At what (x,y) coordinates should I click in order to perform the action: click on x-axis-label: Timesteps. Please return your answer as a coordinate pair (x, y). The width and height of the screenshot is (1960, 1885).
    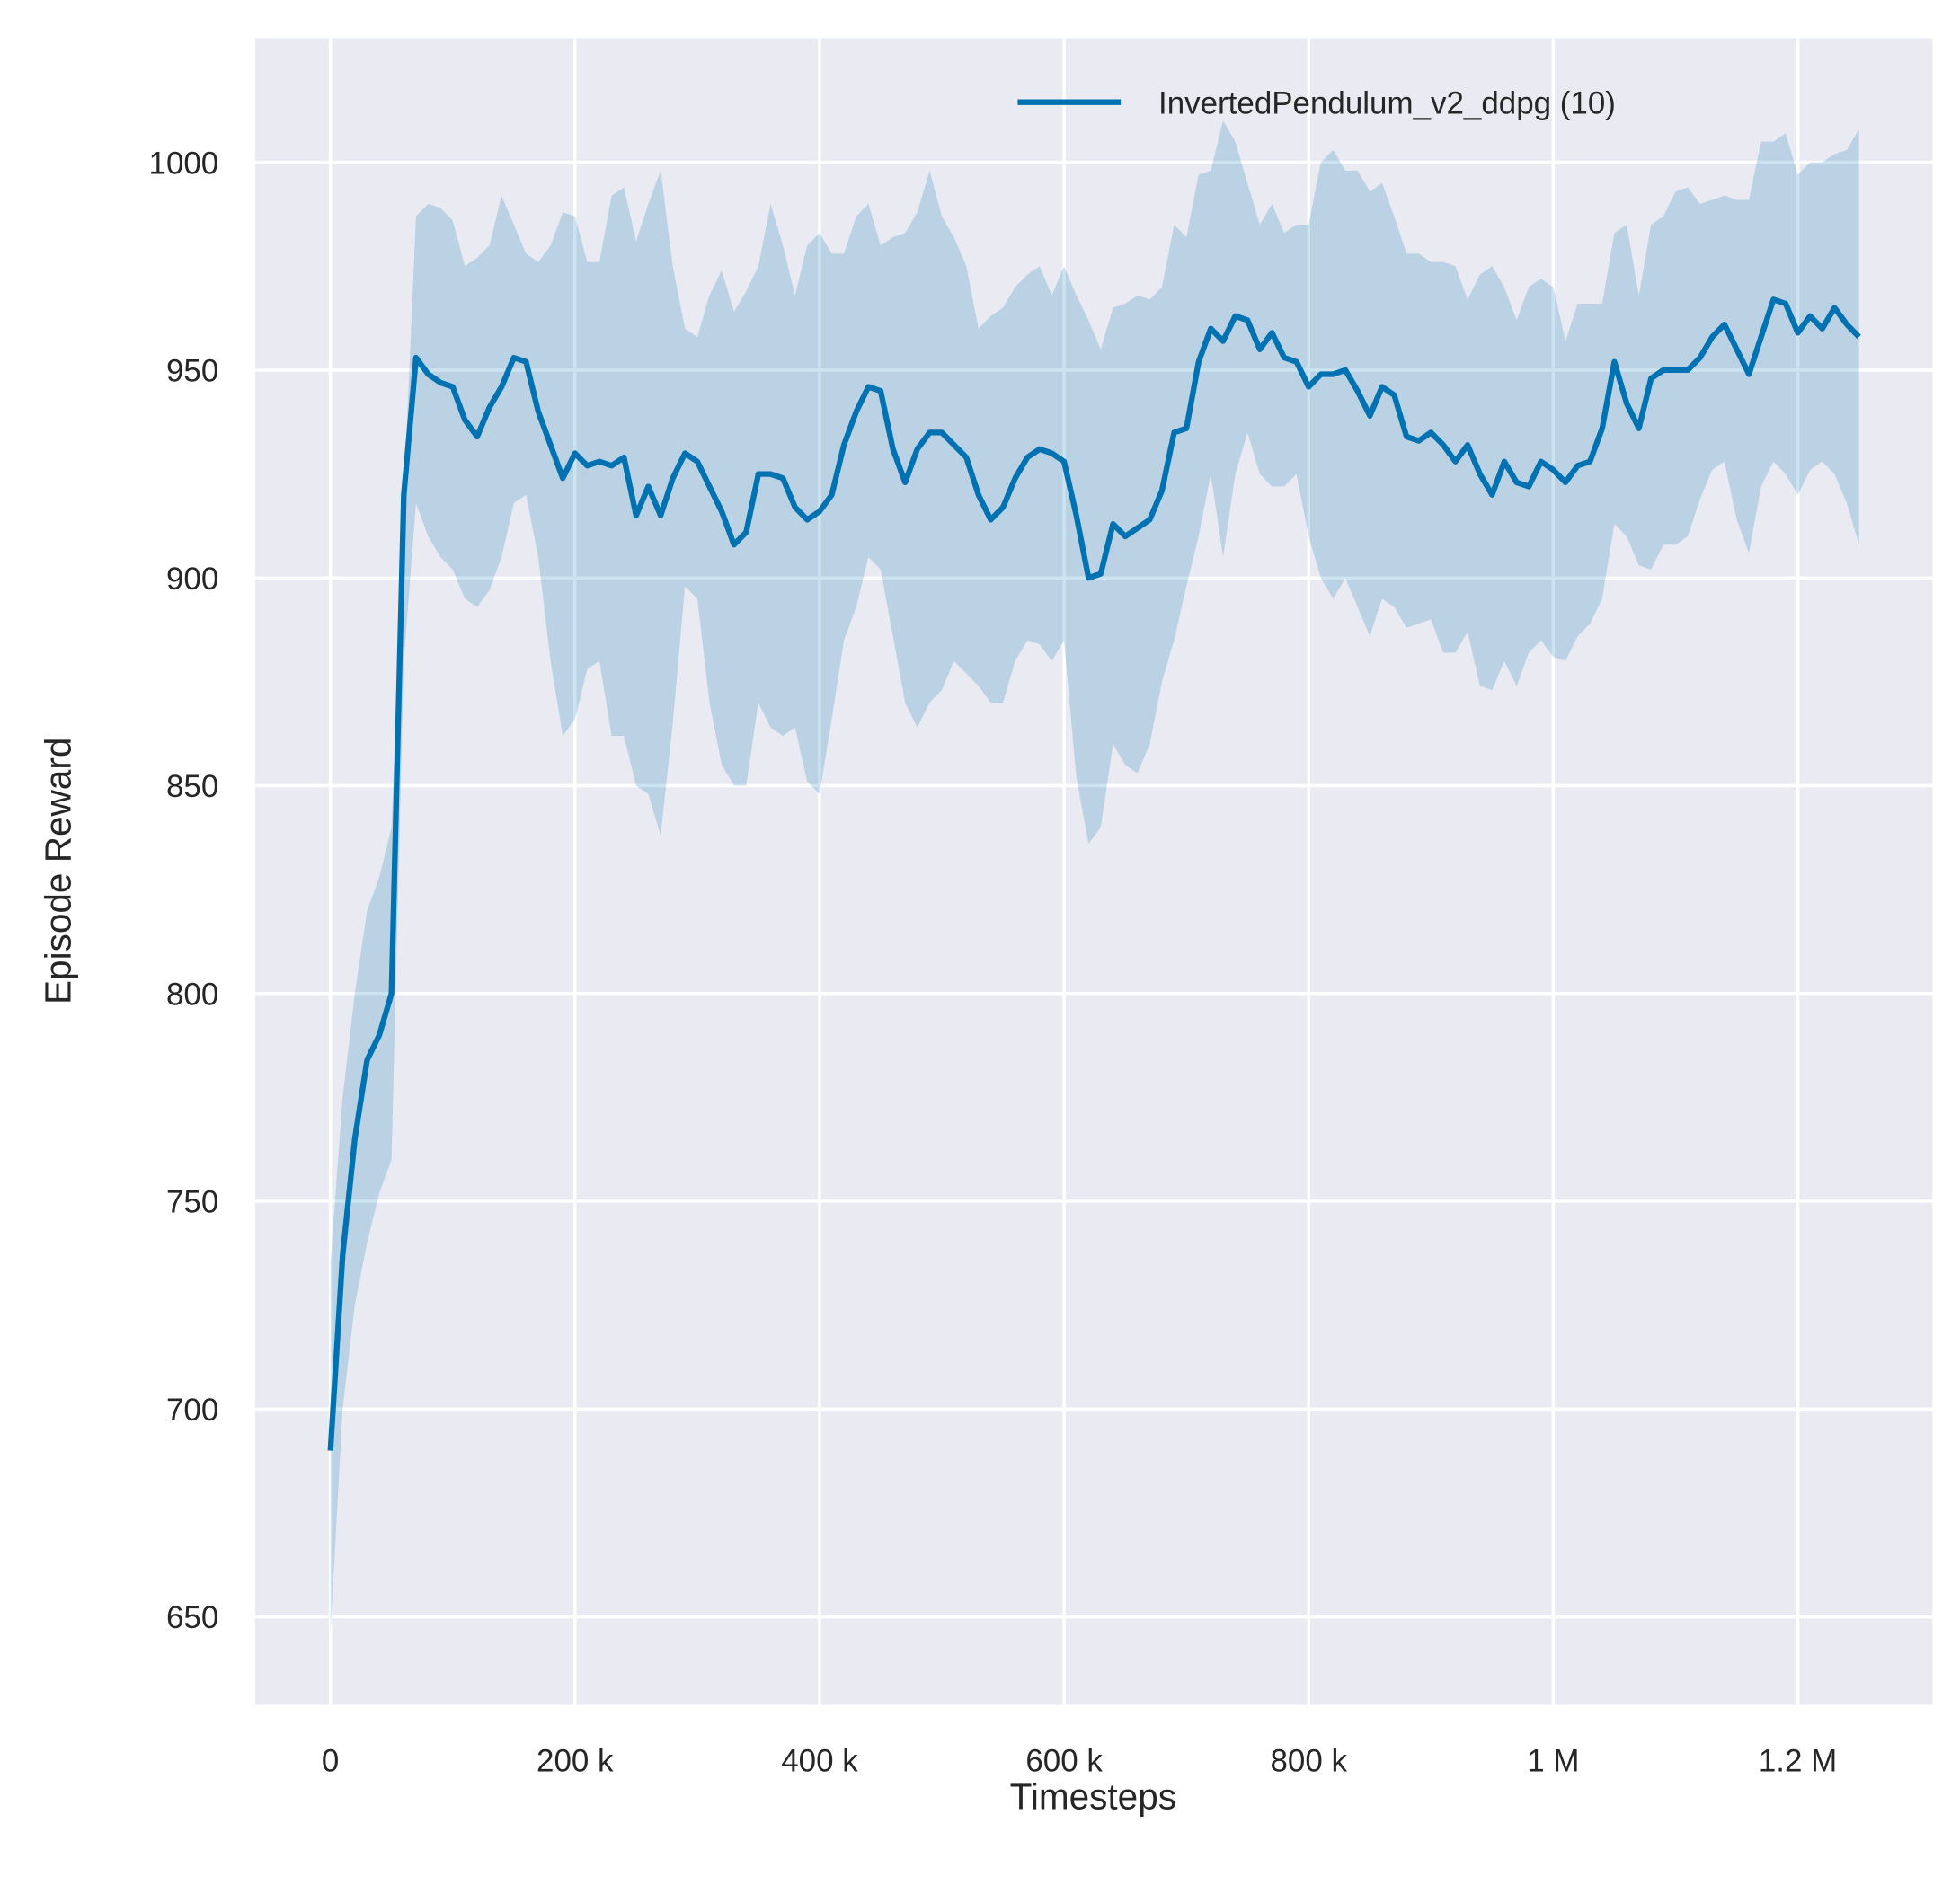
    Looking at the image, I should click on (1093, 1797).